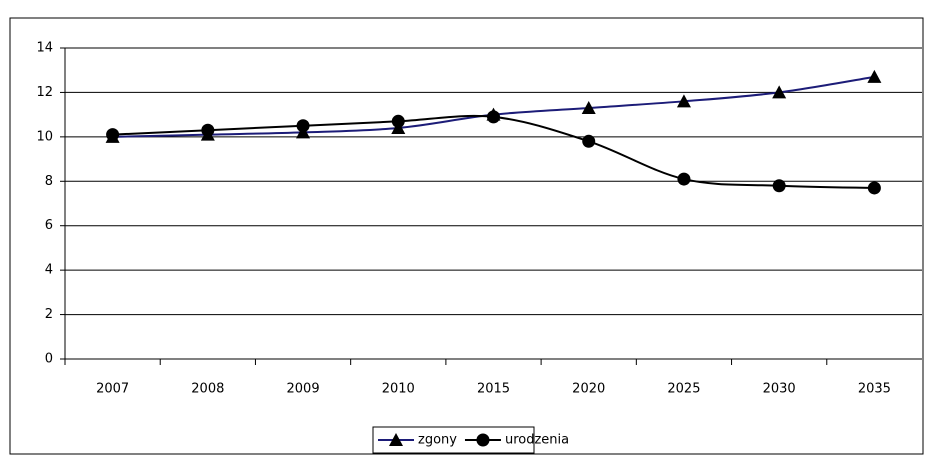  Describe the element at coordinates (470, 440) in the screenshot. I see `legend: zgony urodzenia` at that location.